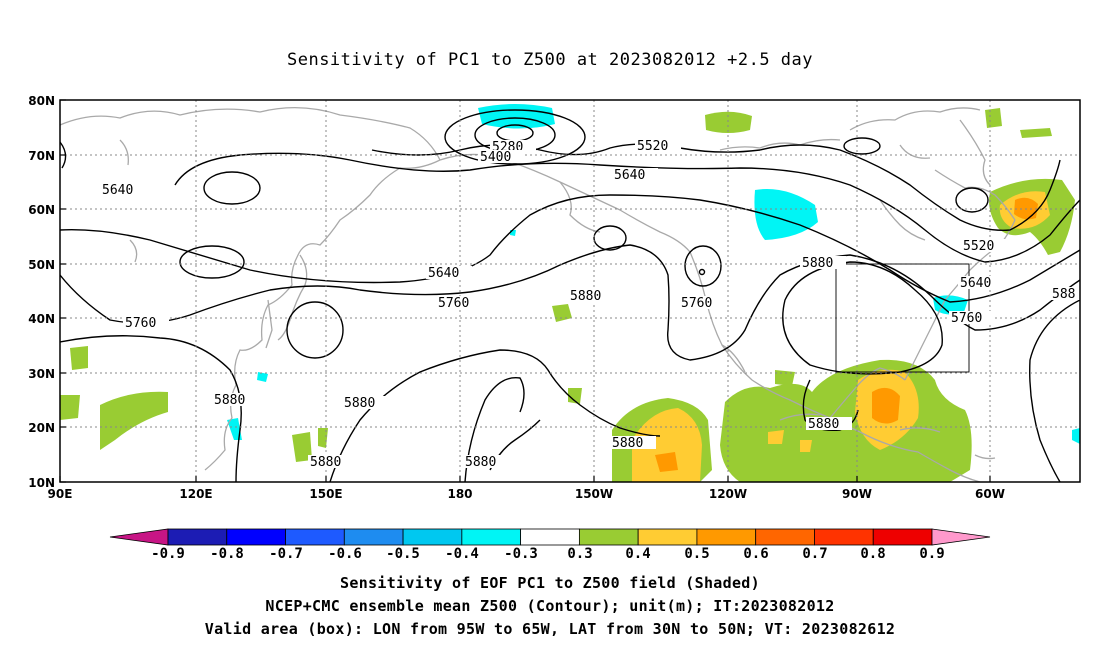  What do you see at coordinates (41, 210) in the screenshot?
I see `lat-label: 60N` at bounding box center [41, 210].